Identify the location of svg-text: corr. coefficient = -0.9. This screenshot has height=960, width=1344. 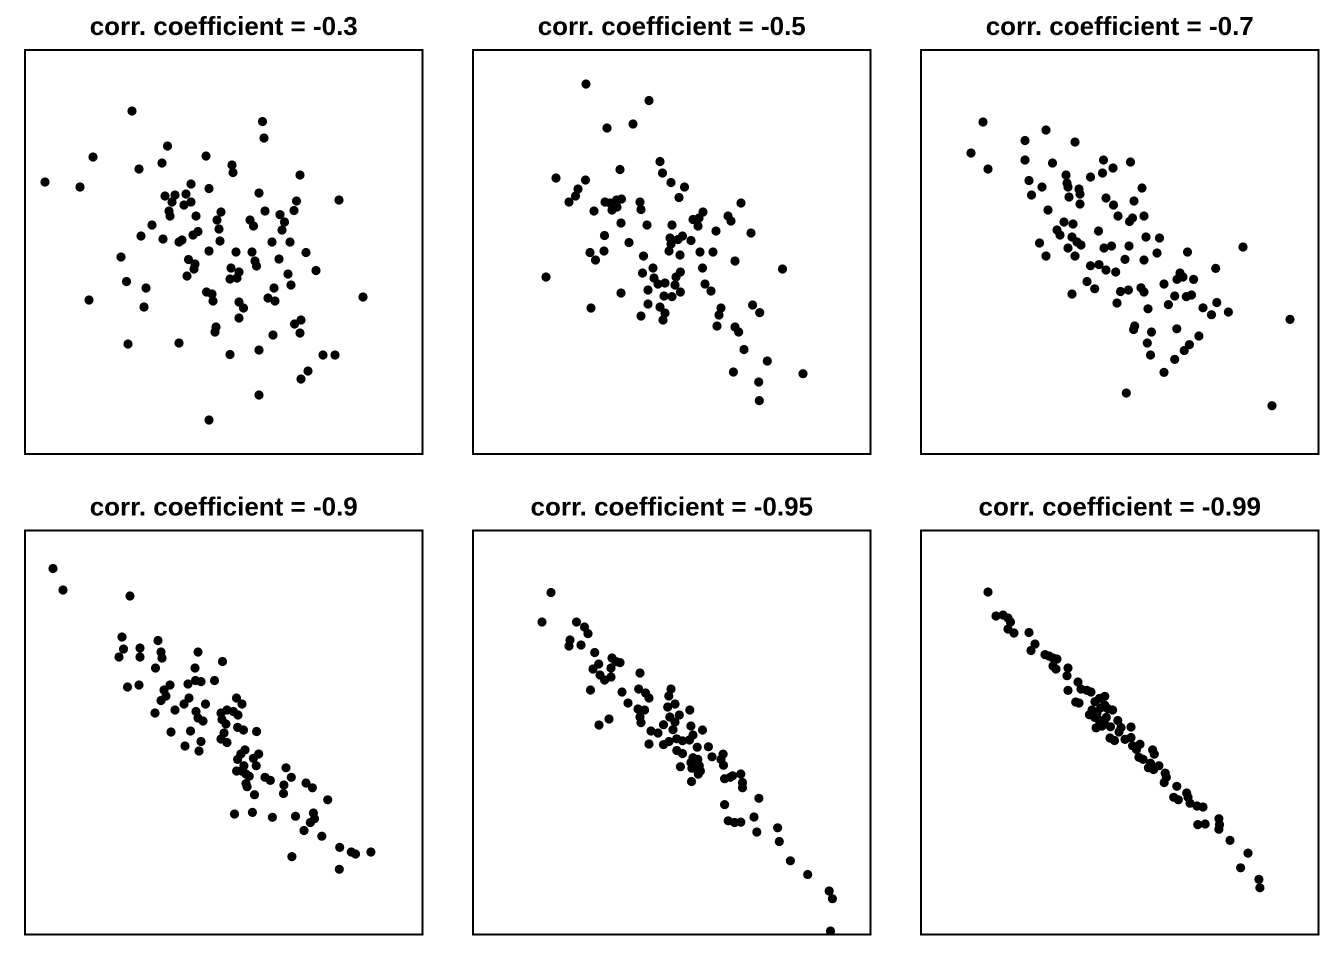
(224, 507).